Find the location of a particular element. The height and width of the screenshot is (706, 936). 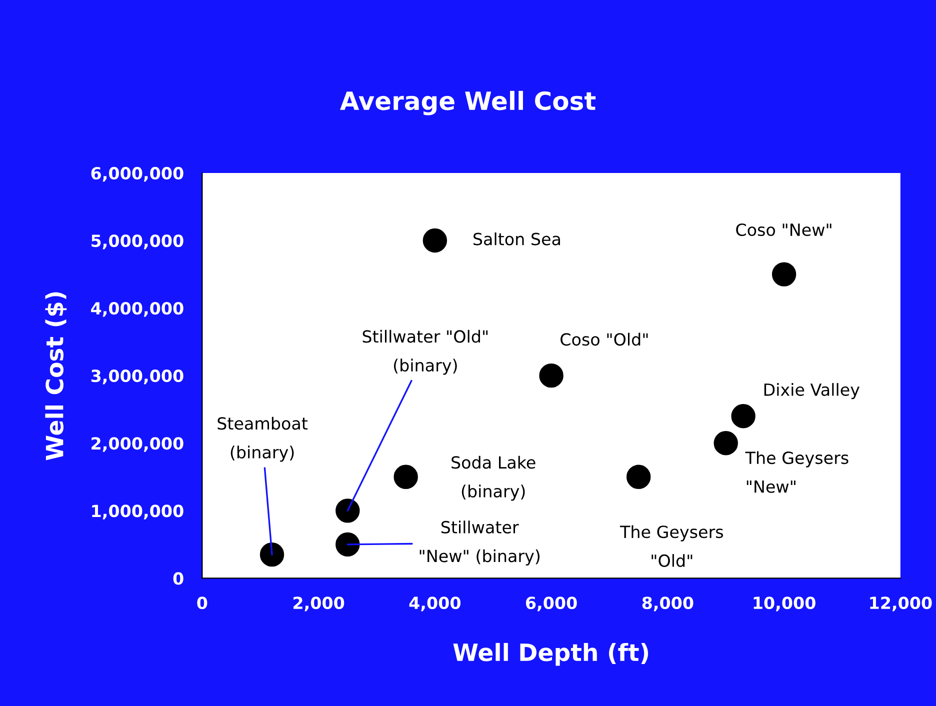

chart-title: Average Well Cost is located at coordinates (468, 103).